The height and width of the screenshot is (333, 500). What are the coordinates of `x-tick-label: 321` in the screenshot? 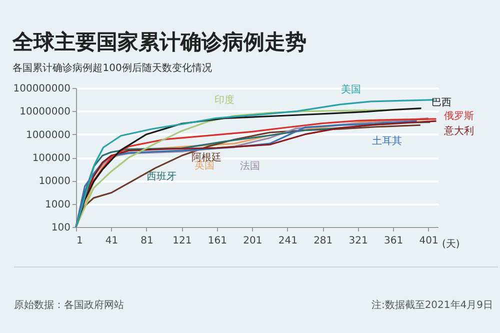 It's located at (358, 241).